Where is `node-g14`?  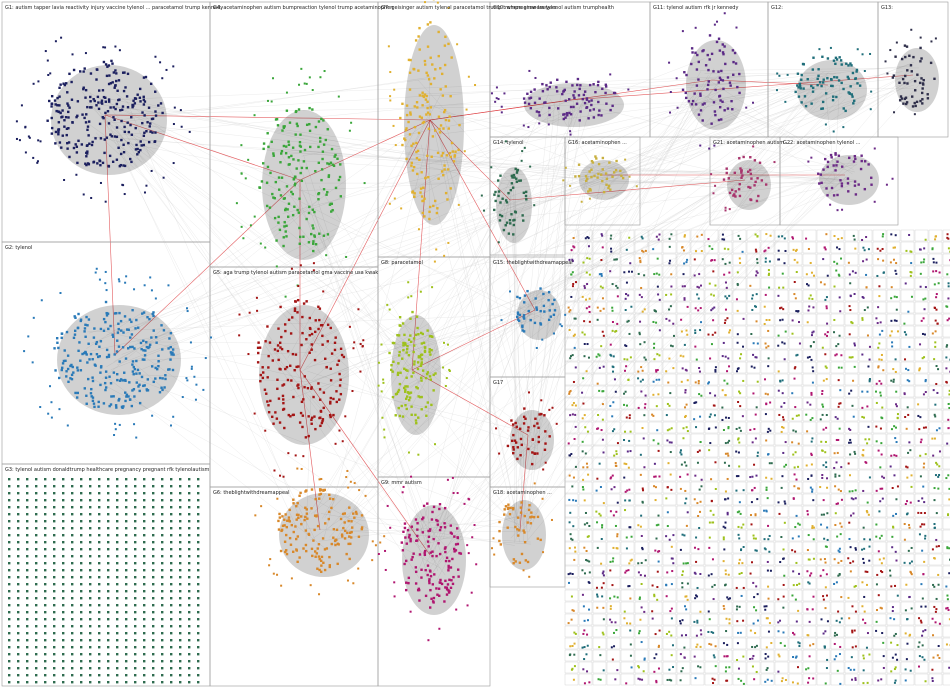
node-g14 is located at coordinates (507, 222).